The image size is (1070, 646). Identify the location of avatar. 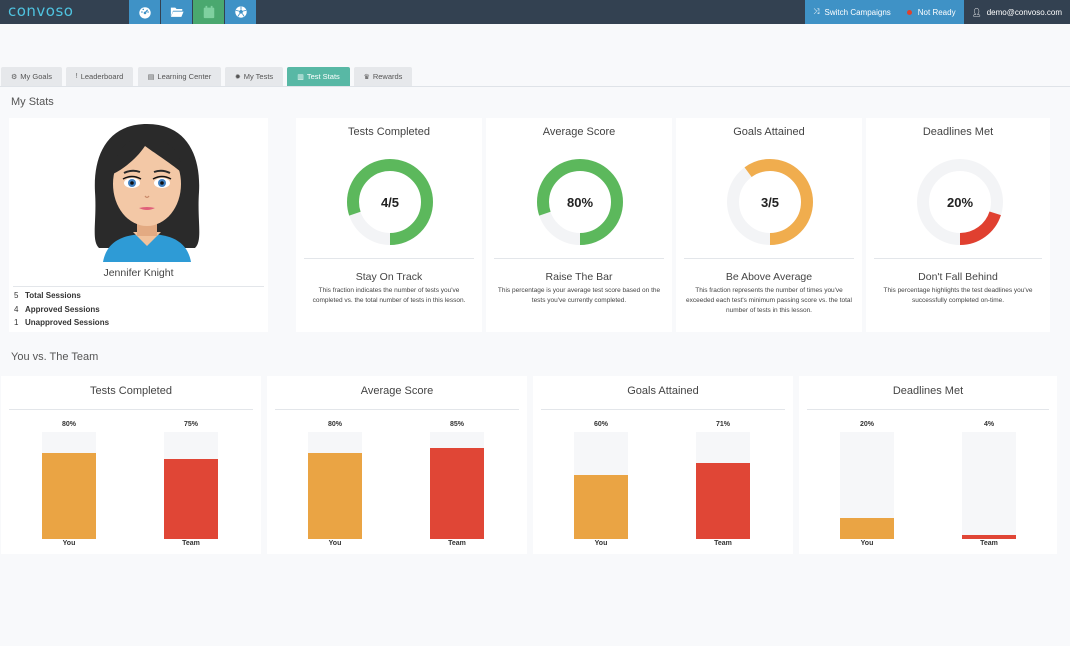
(147, 193).